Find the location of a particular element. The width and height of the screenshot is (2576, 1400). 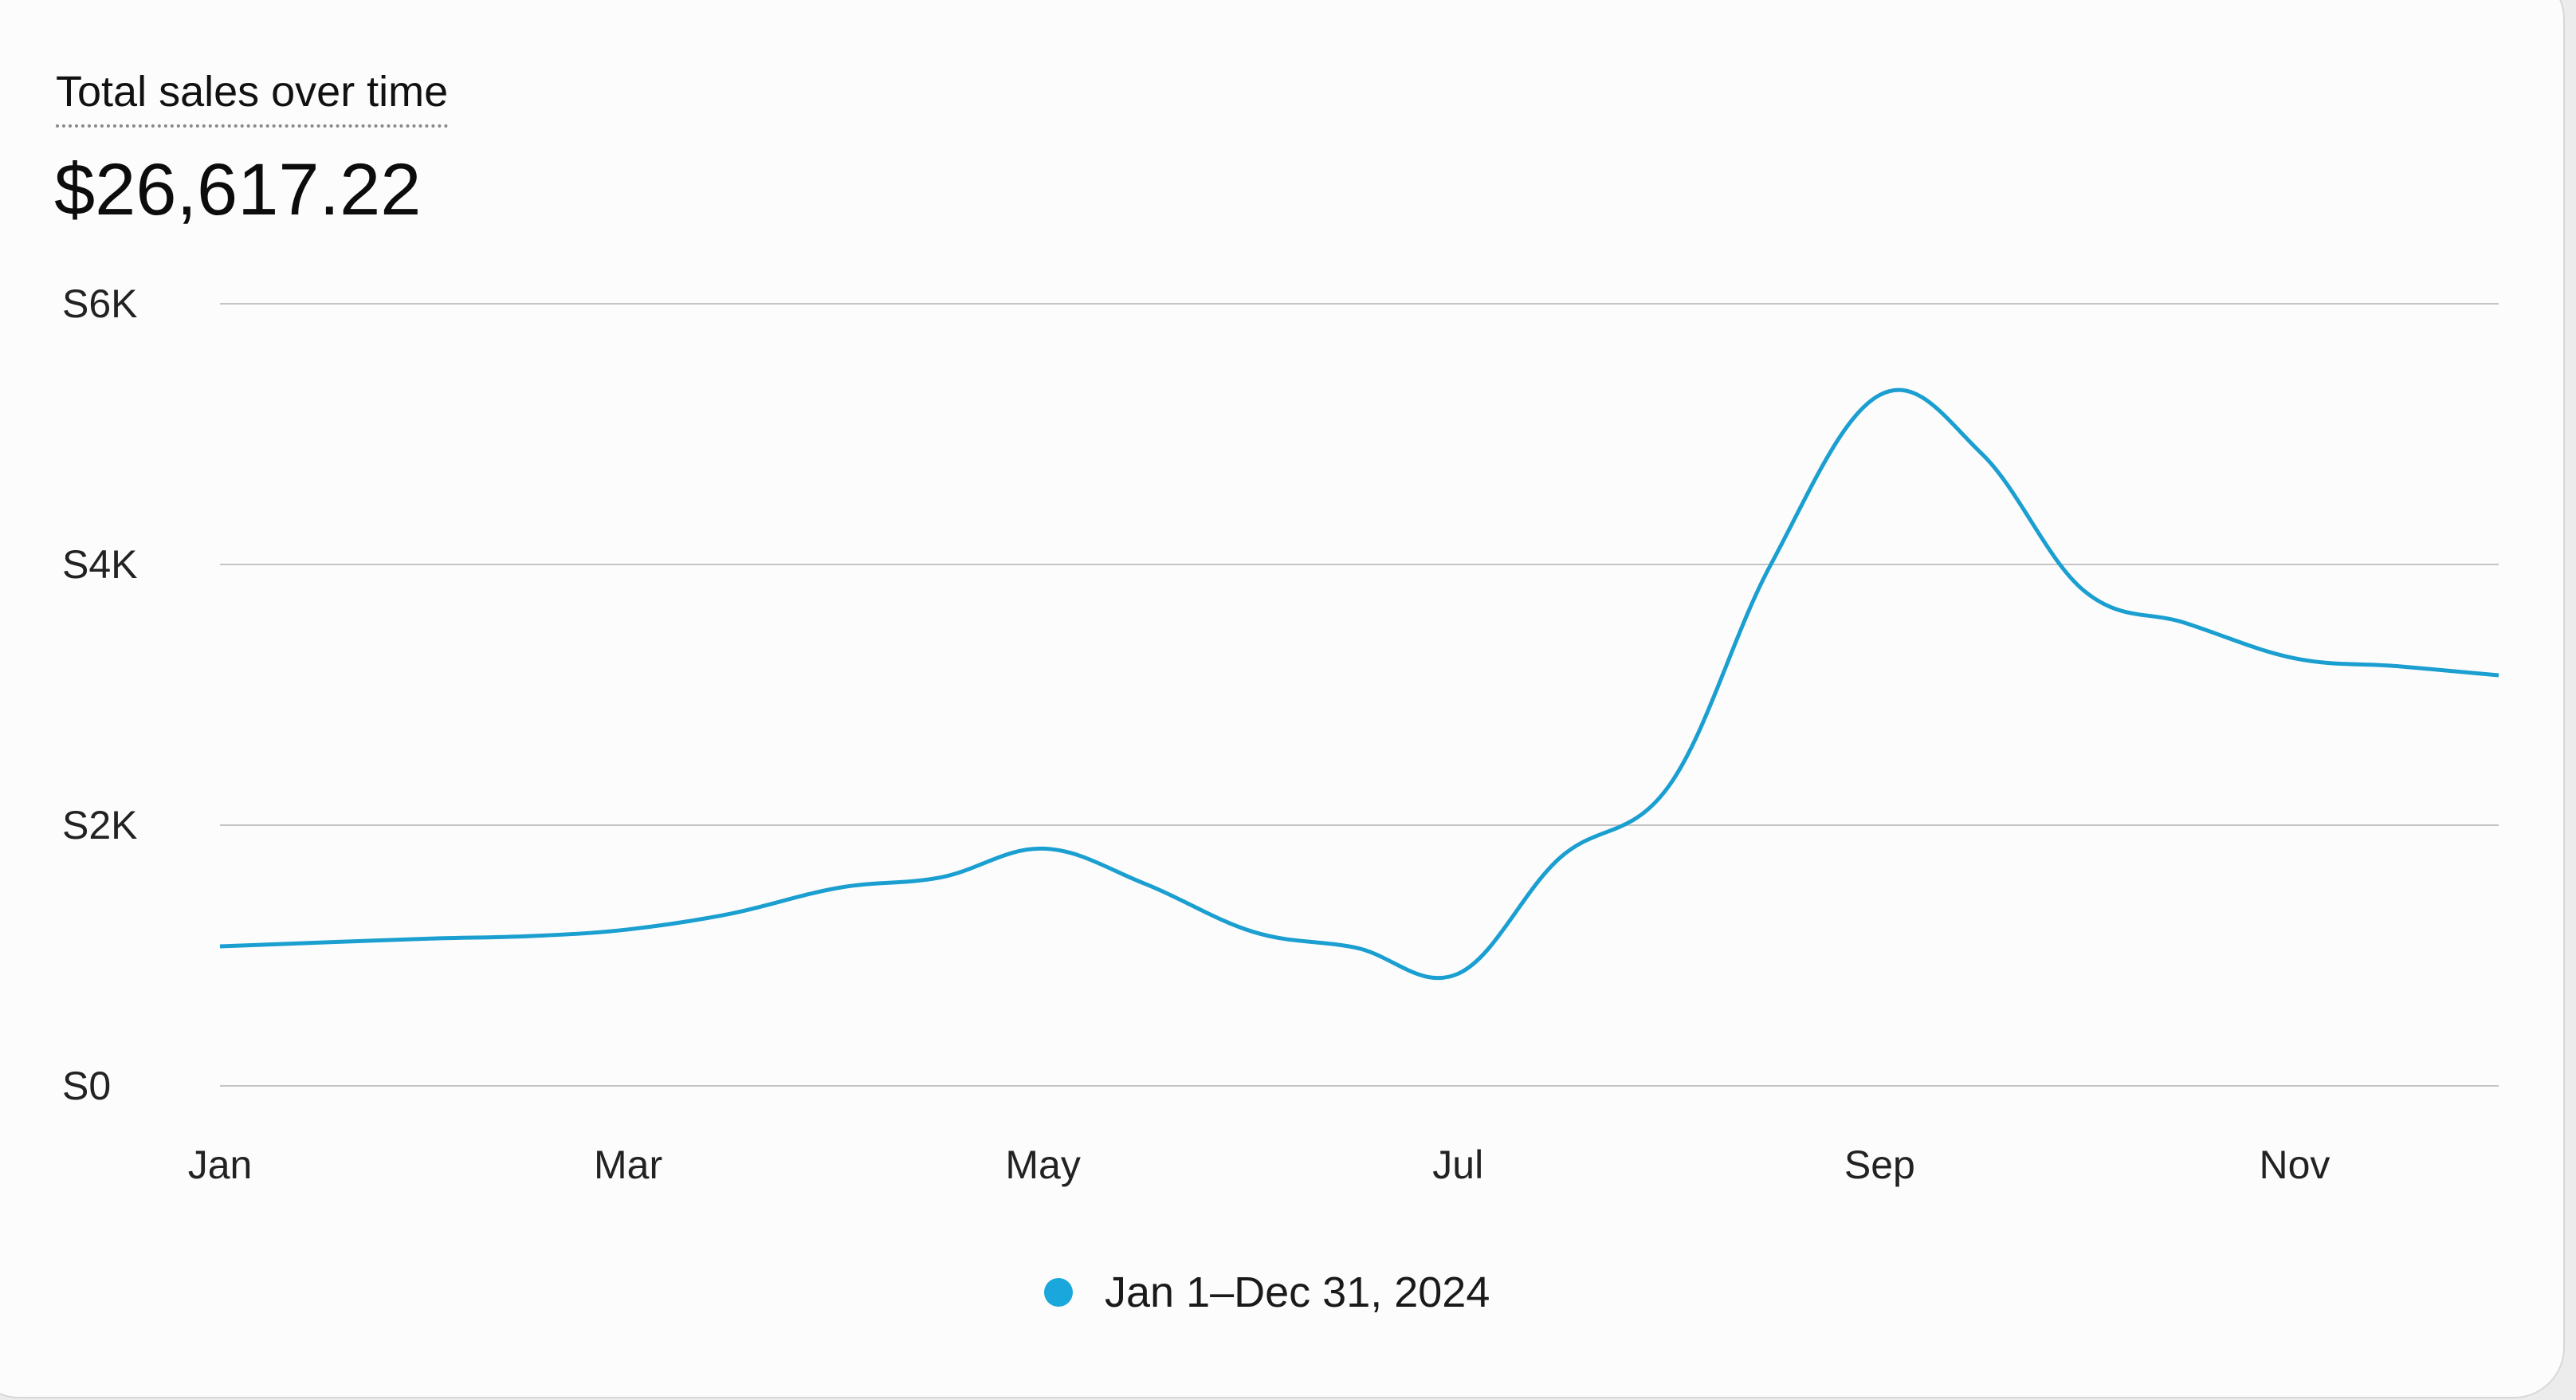

x-tick-label: Sep is located at coordinates (1879, 1164).